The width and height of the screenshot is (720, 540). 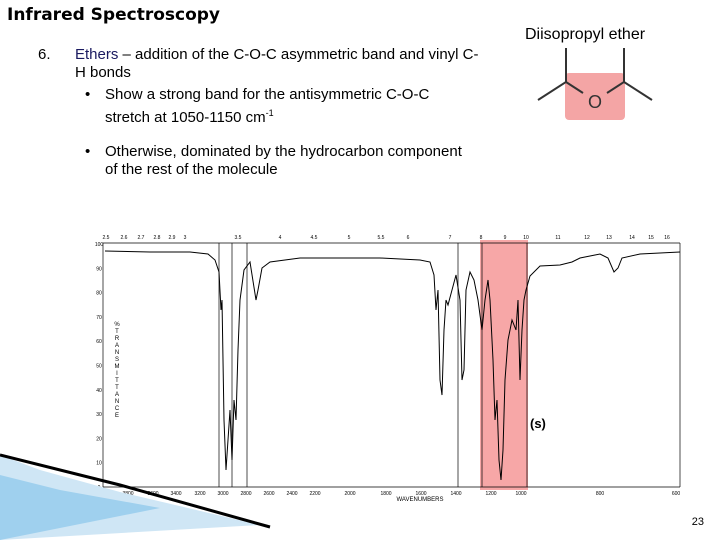 I want to click on bottom-tick-label: 3000, so click(x=222, y=494).